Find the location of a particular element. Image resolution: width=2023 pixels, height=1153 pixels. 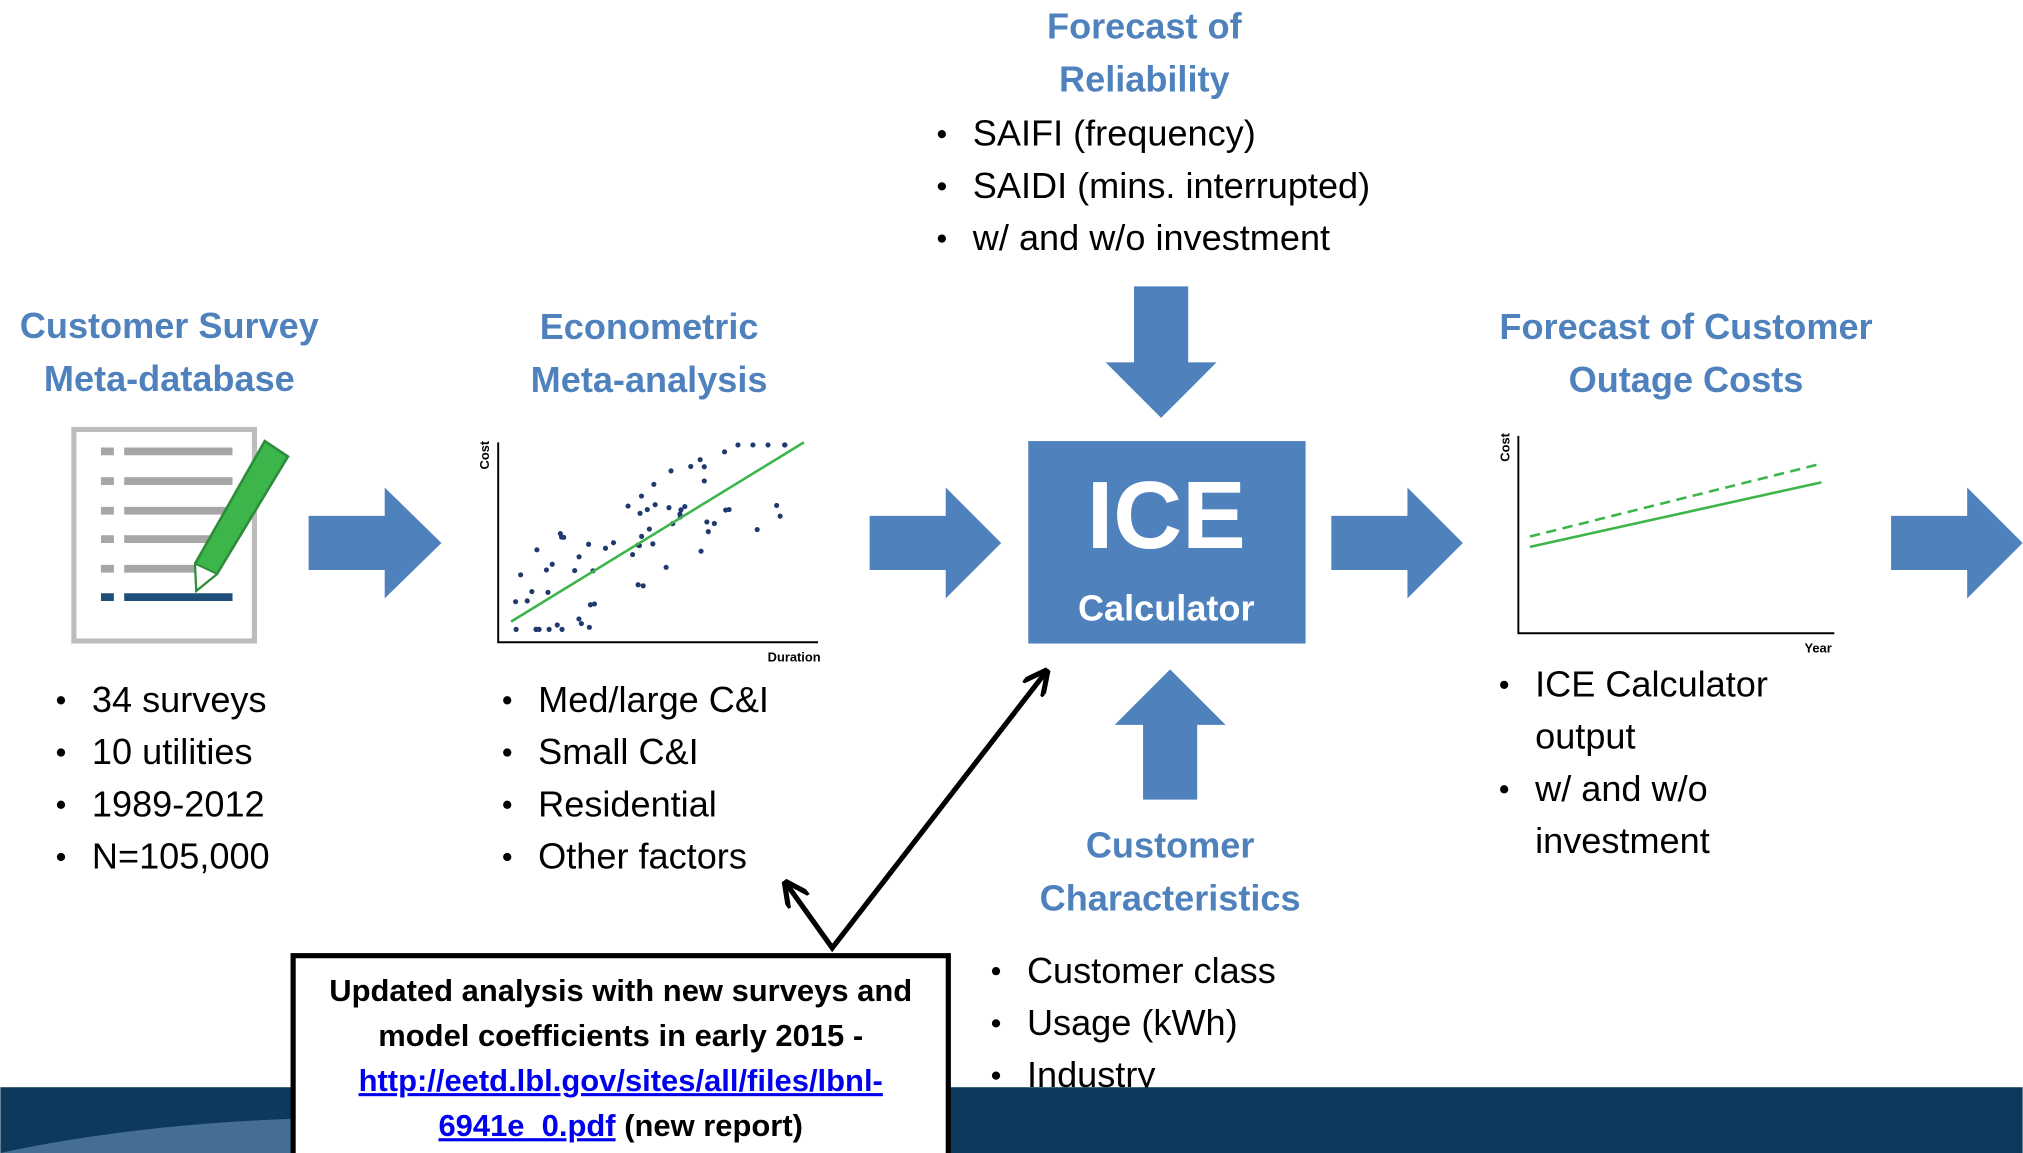

document-lines is located at coordinates (166, 510).